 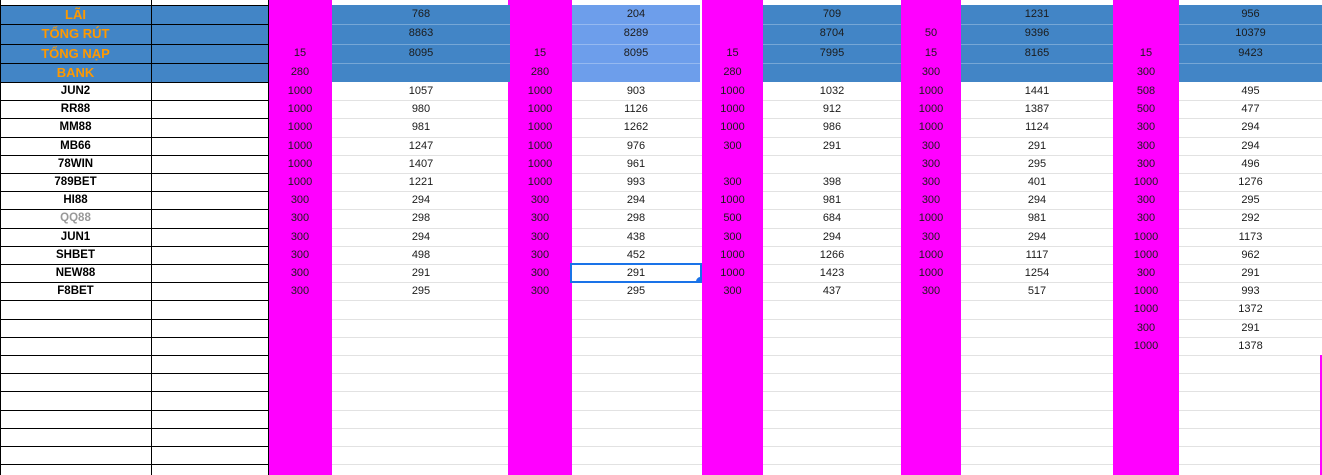 I want to click on row-label-cell: MM88, so click(x=75, y=127).